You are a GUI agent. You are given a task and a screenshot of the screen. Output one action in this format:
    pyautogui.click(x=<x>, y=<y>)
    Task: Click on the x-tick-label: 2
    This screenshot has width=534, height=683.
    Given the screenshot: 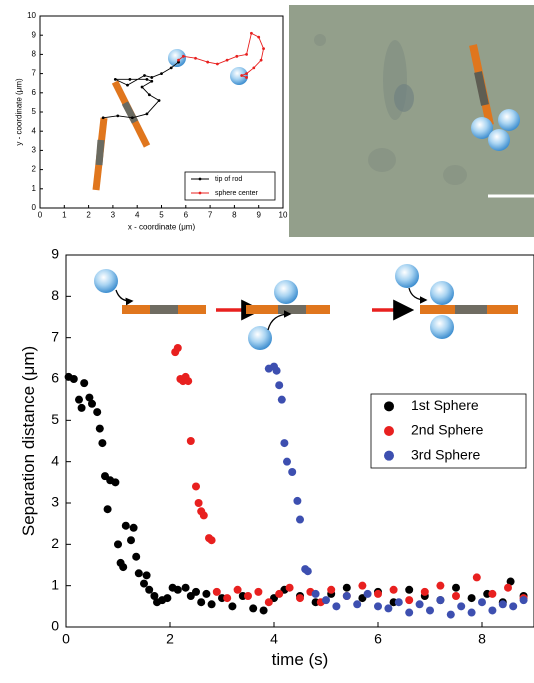 What is the action you would take?
    pyautogui.click(x=88, y=214)
    